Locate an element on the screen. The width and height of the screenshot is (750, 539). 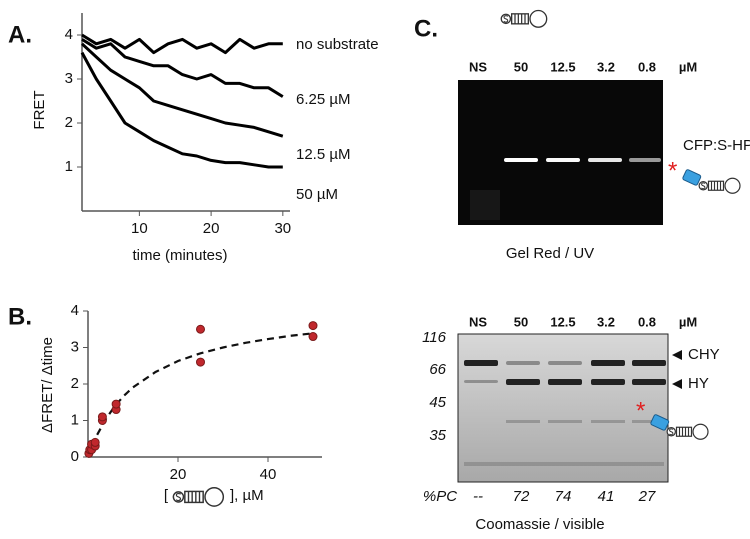
x-tick-label: 40 is located at coordinates (268, 474).